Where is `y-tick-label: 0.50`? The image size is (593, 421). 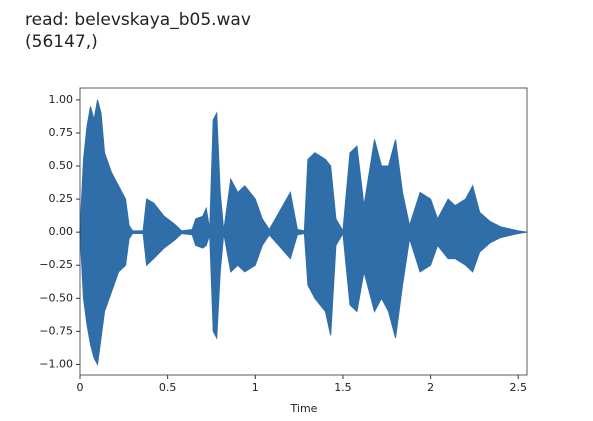 y-tick-label: 0.50 is located at coordinates (61, 165).